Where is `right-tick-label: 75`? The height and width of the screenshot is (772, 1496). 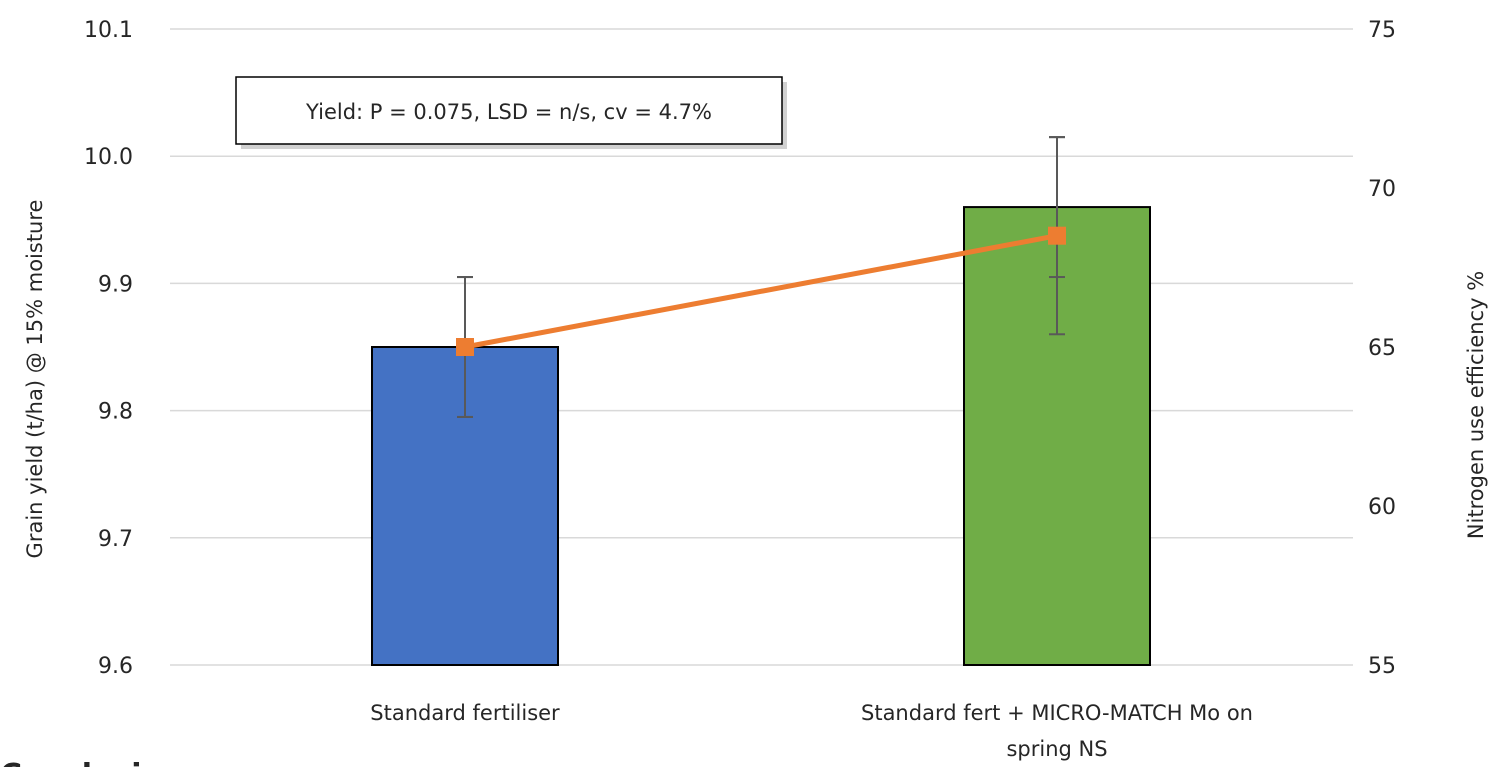
right-tick-label: 75 is located at coordinates (1382, 30).